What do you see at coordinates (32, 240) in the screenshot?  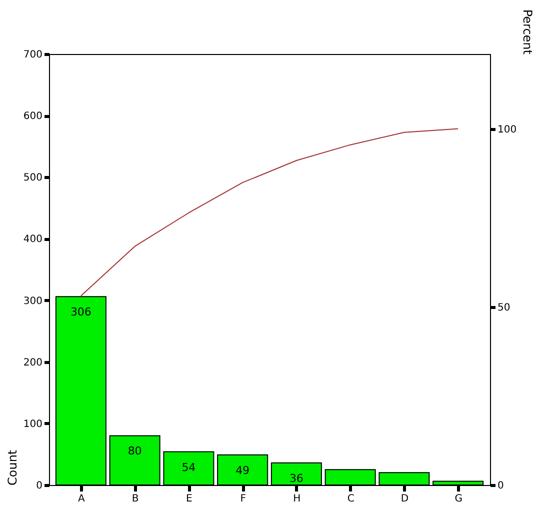 I see `y-tick-label: 400` at bounding box center [32, 240].